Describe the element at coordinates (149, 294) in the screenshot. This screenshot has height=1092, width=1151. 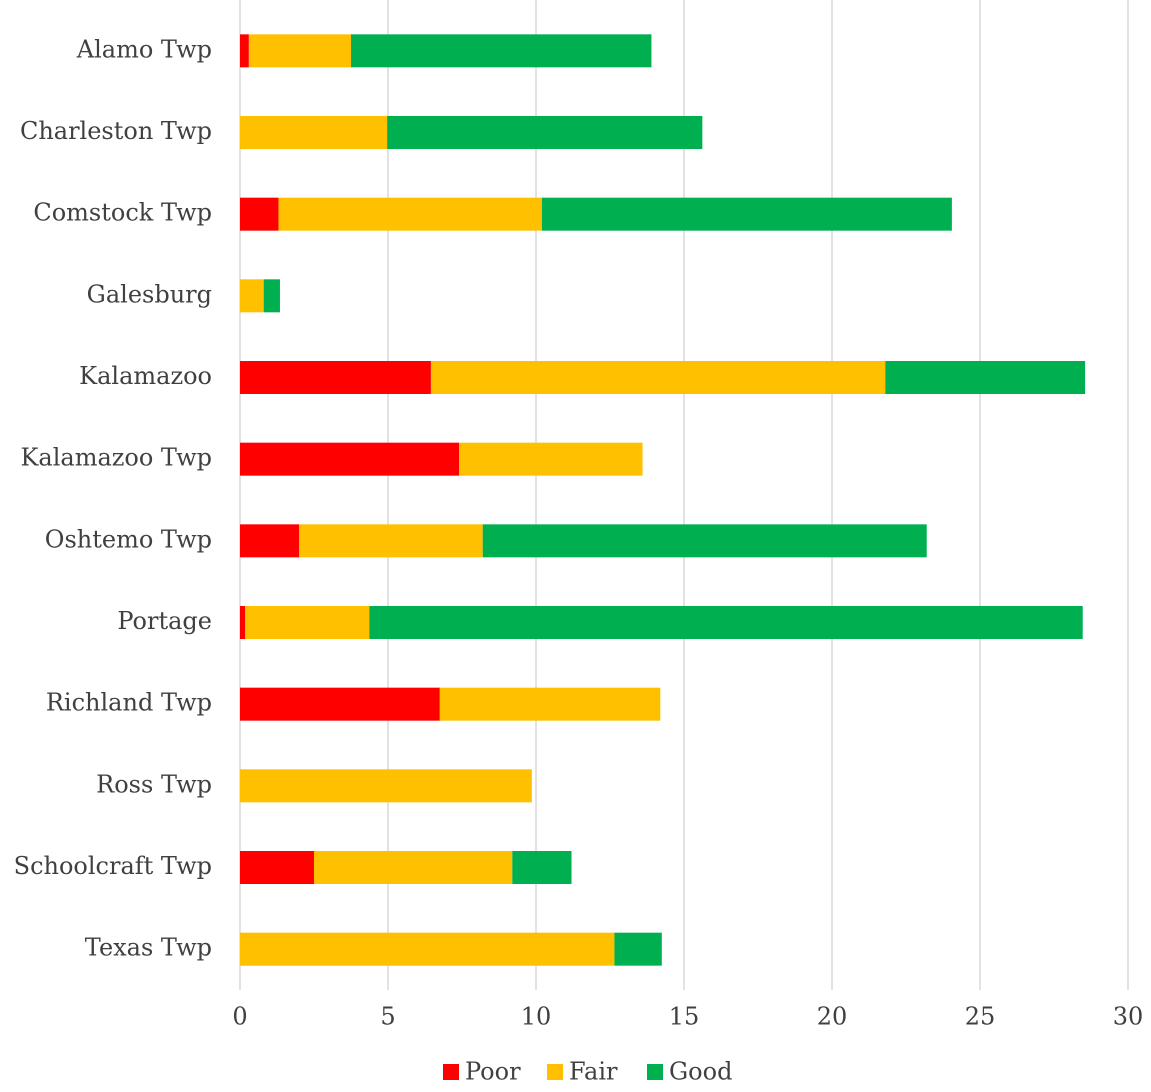
I see `y-tick-label: Galesburg` at that location.